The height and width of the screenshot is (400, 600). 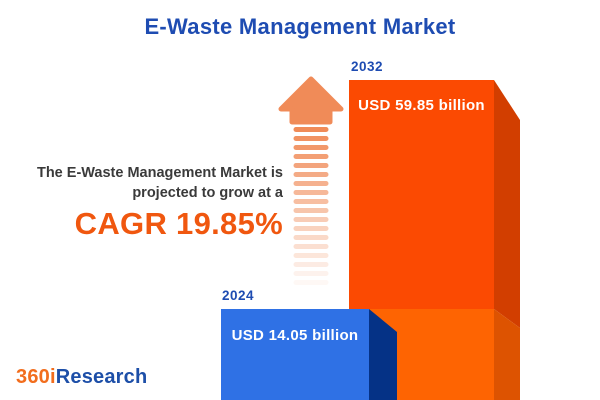 I want to click on annotation-line-1: The E-Waste Management Market is, so click(x=159, y=173).